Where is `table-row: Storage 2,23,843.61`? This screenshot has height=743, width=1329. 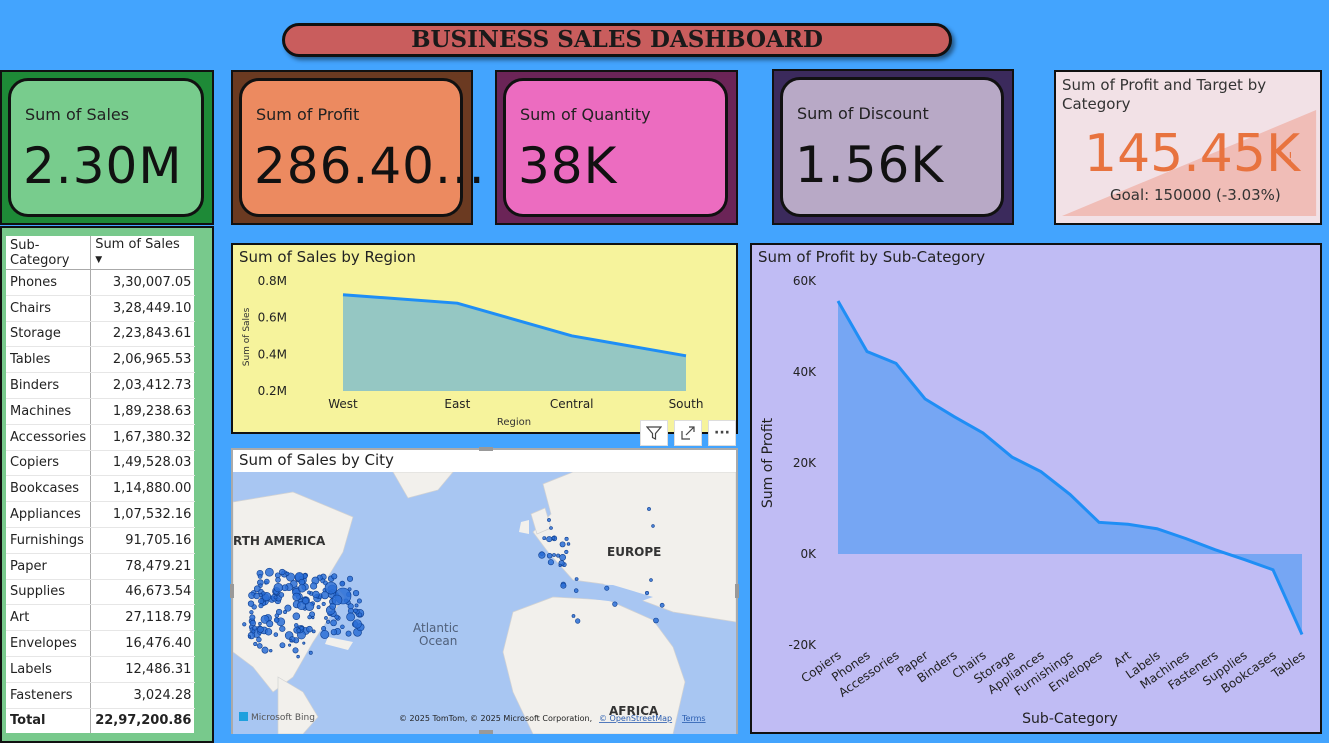
table-row: Storage 2,23,843.61 is located at coordinates (101, 334).